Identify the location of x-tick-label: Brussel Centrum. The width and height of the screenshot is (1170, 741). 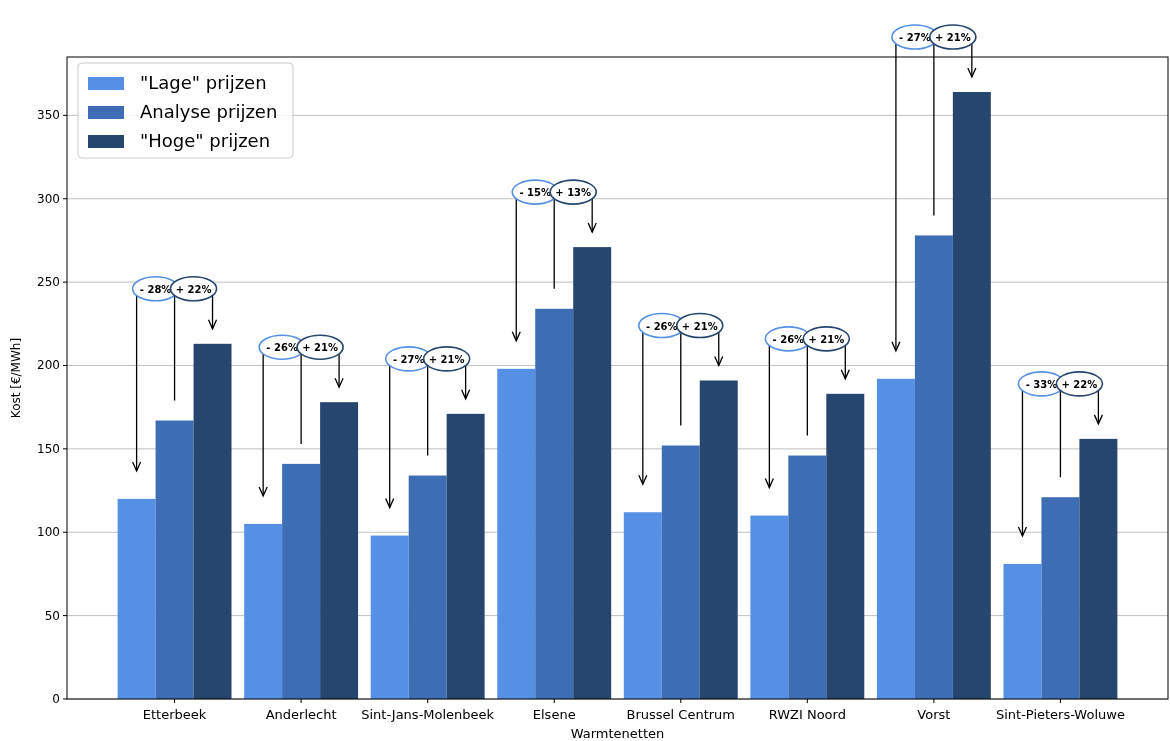
(680, 714).